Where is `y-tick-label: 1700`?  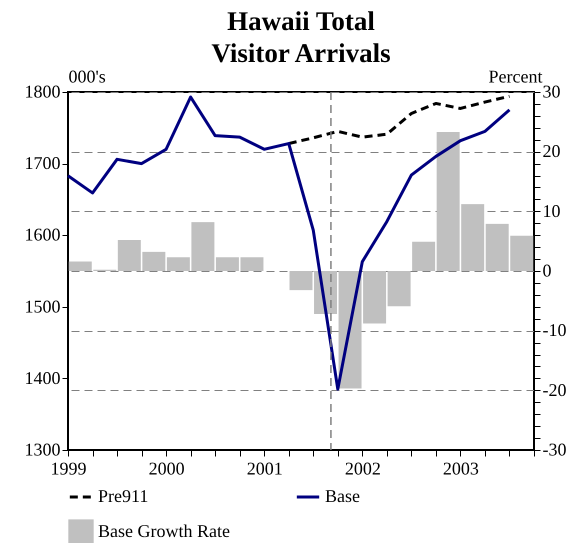 y-tick-label: 1700 is located at coordinates (42, 163).